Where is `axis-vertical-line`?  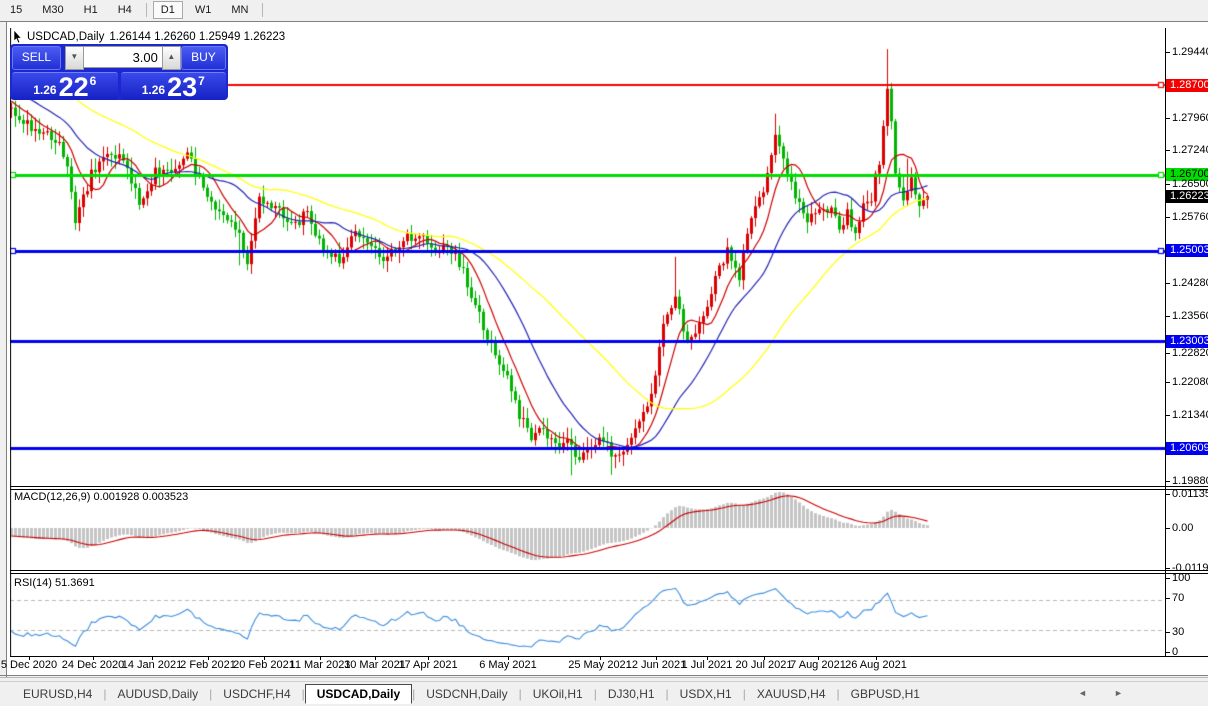 axis-vertical-line is located at coordinates (1165, 342).